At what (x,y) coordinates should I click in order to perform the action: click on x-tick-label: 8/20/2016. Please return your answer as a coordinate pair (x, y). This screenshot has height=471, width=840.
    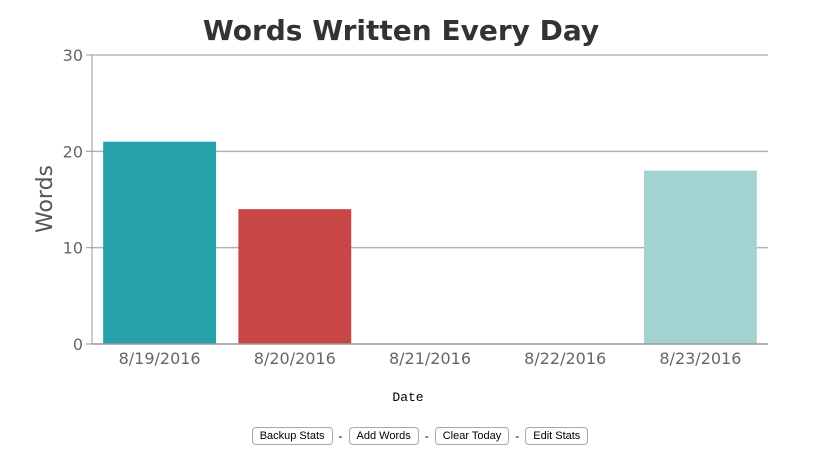
    Looking at the image, I should click on (295, 358).